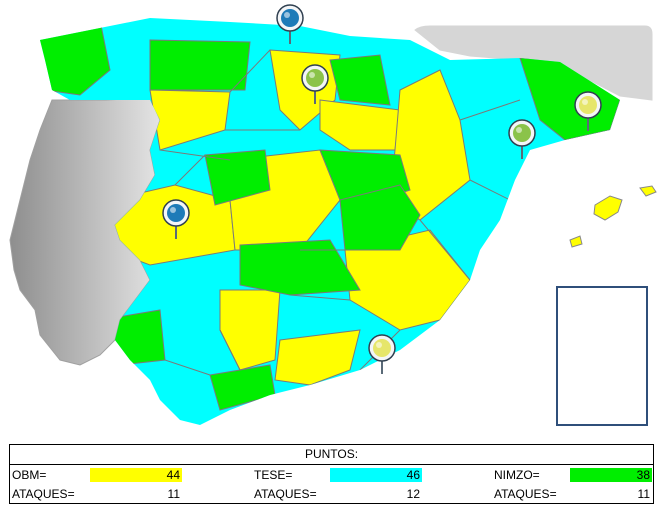 The width and height of the screenshot is (668, 509). Describe the element at coordinates (136, 475) in the screenshot. I see `player-obm-points: 44` at that location.